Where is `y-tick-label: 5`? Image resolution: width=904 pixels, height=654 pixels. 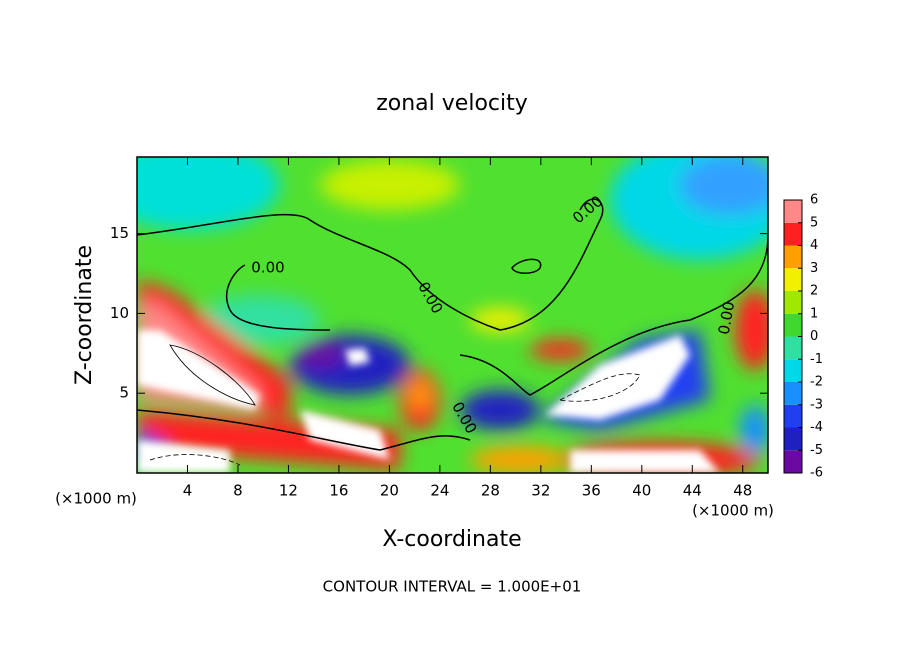 y-tick-label: 5 is located at coordinates (124, 393).